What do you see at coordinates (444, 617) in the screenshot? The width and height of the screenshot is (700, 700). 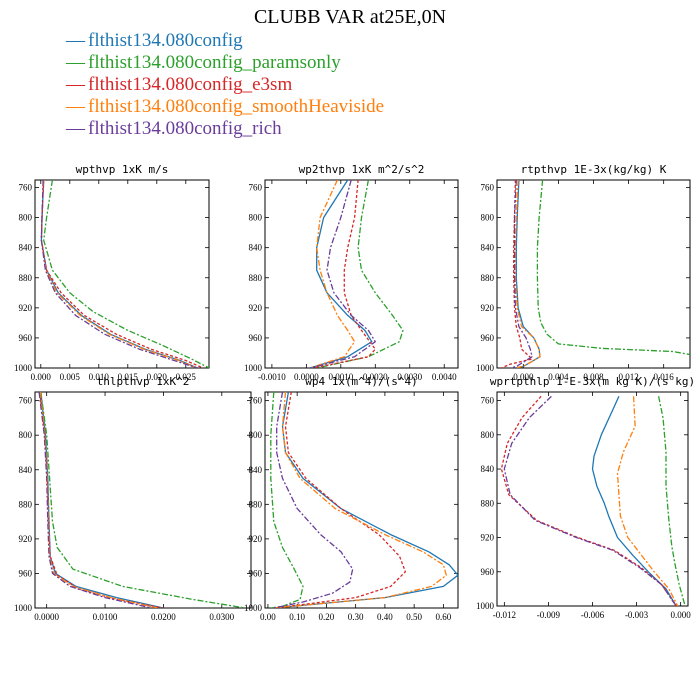 I see `x-tick-label: 0.60` at bounding box center [444, 617].